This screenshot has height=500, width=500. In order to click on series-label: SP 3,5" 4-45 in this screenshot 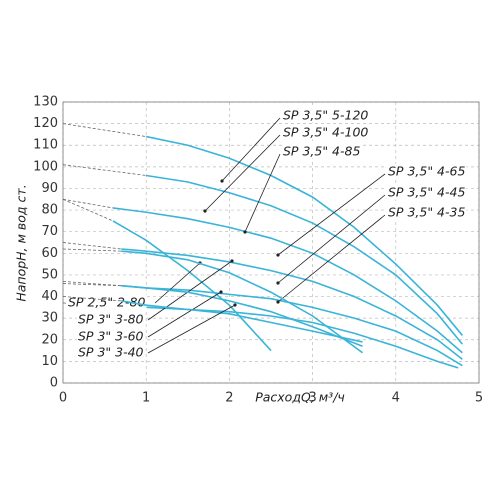, I will do `click(426, 192)`.